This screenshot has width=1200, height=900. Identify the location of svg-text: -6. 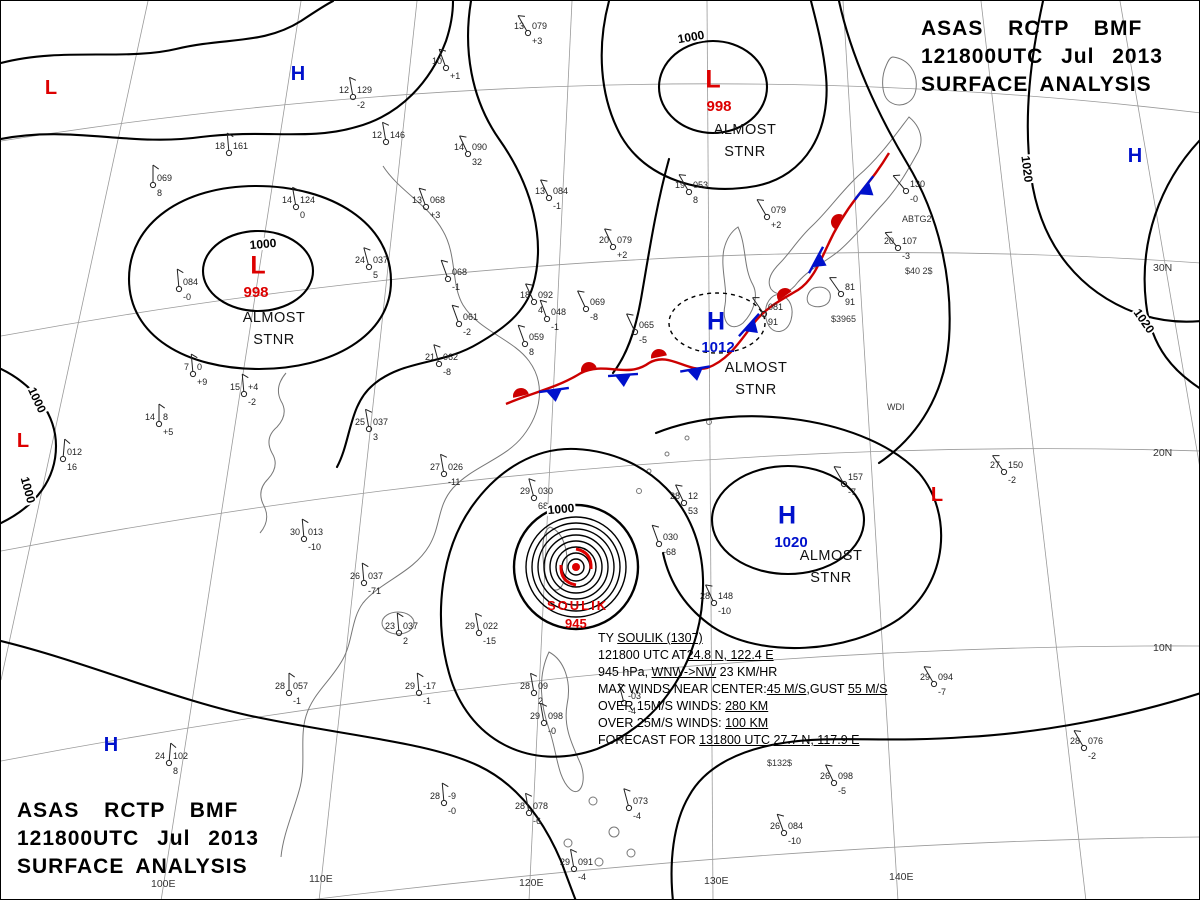
(537, 821).